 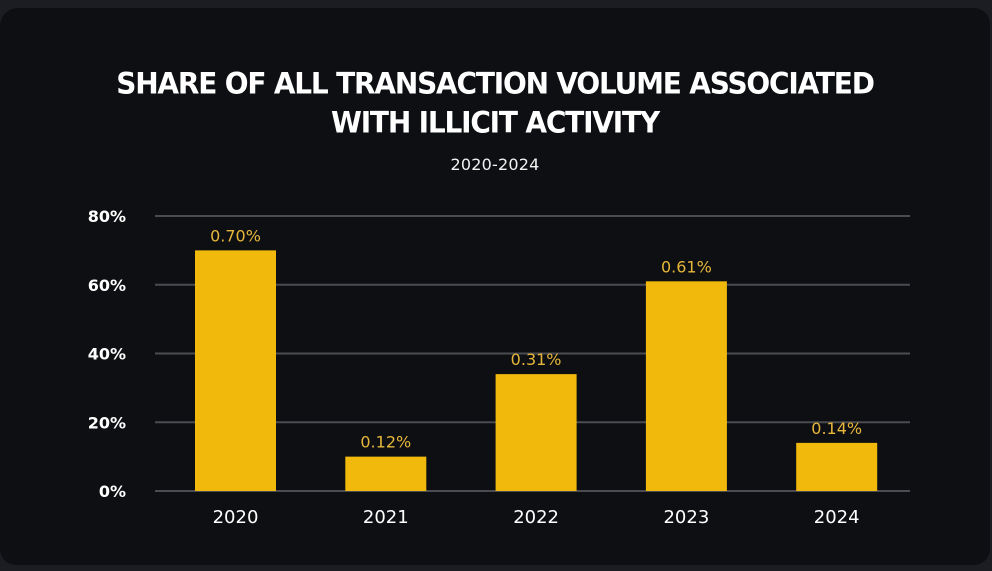 I want to click on bar-2022, so click(x=536, y=432).